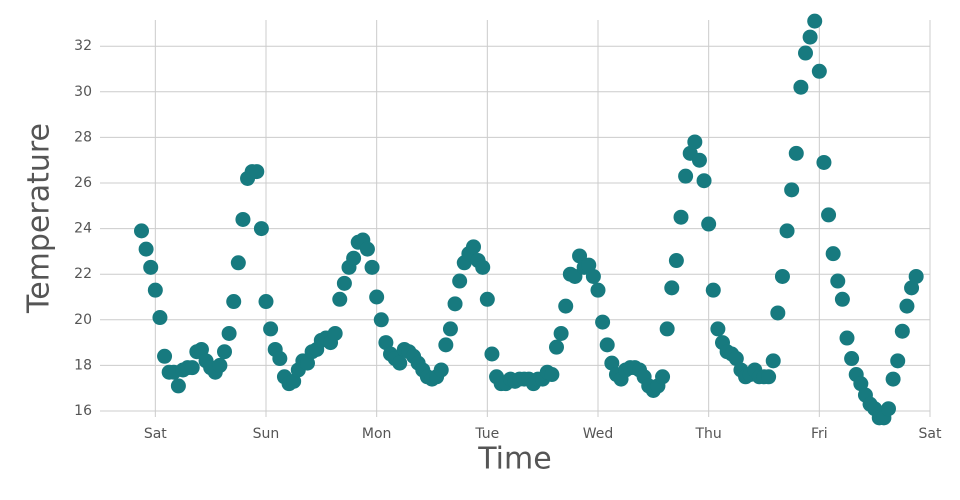 The width and height of the screenshot is (960, 500). I want to click on y-tick-label: 18, so click(83, 365).